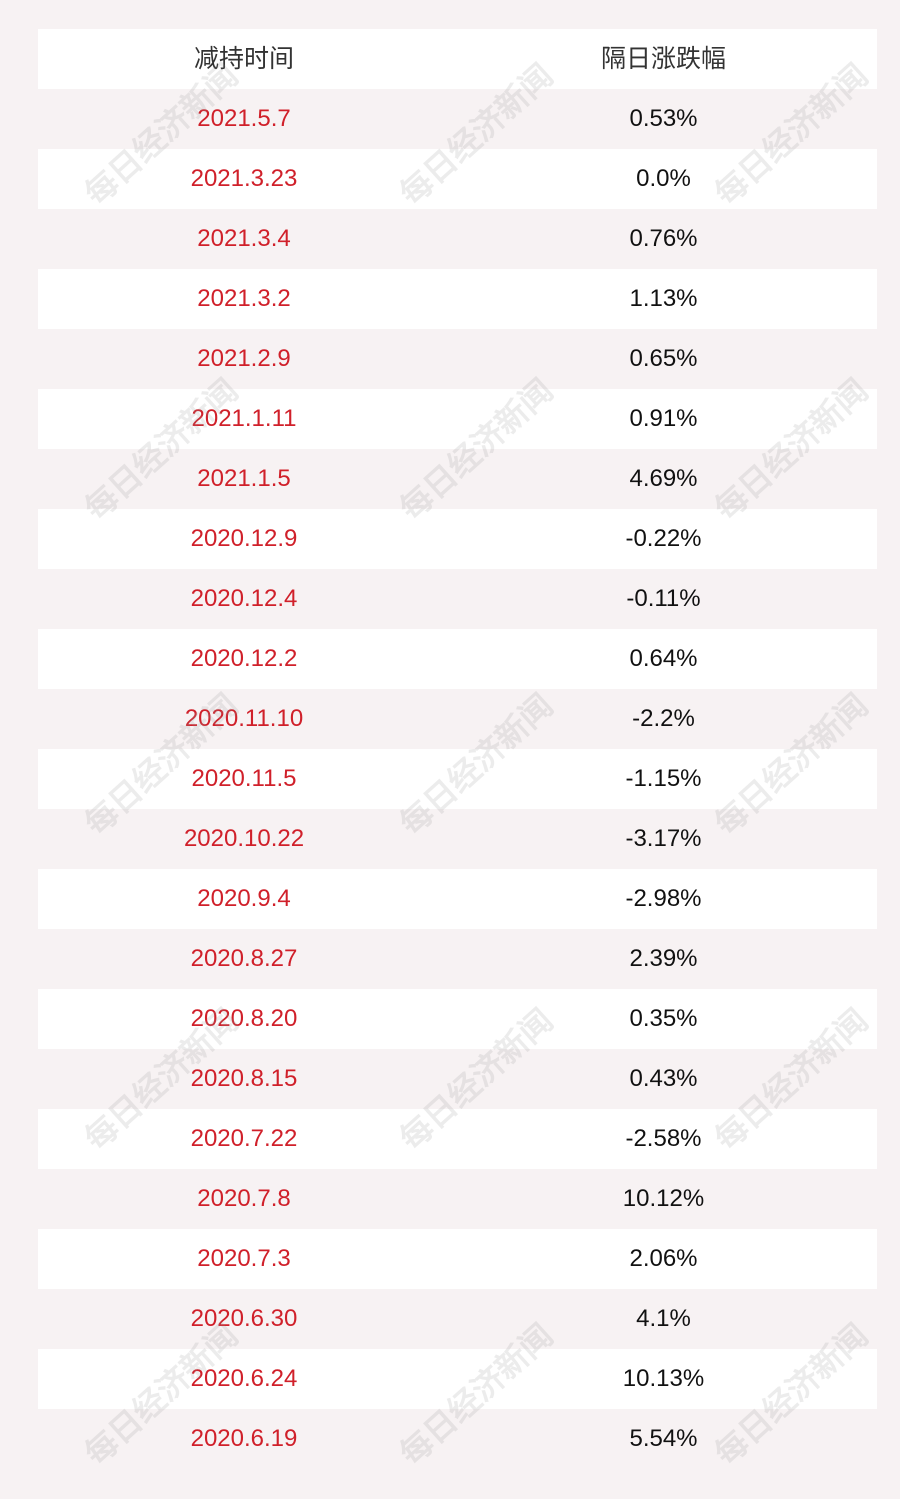 The height and width of the screenshot is (1499, 900). What do you see at coordinates (457, 239) in the screenshot?
I see `table-row: 2021.3.4 0.76%` at bounding box center [457, 239].